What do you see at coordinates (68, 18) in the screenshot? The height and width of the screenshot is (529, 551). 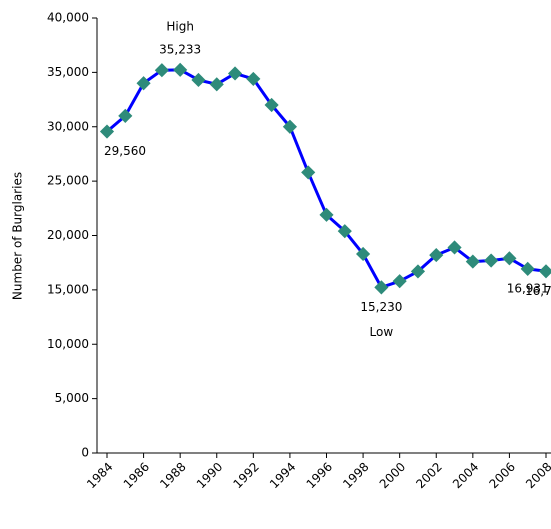 I see `y-tick-label: 40,000` at bounding box center [68, 18].